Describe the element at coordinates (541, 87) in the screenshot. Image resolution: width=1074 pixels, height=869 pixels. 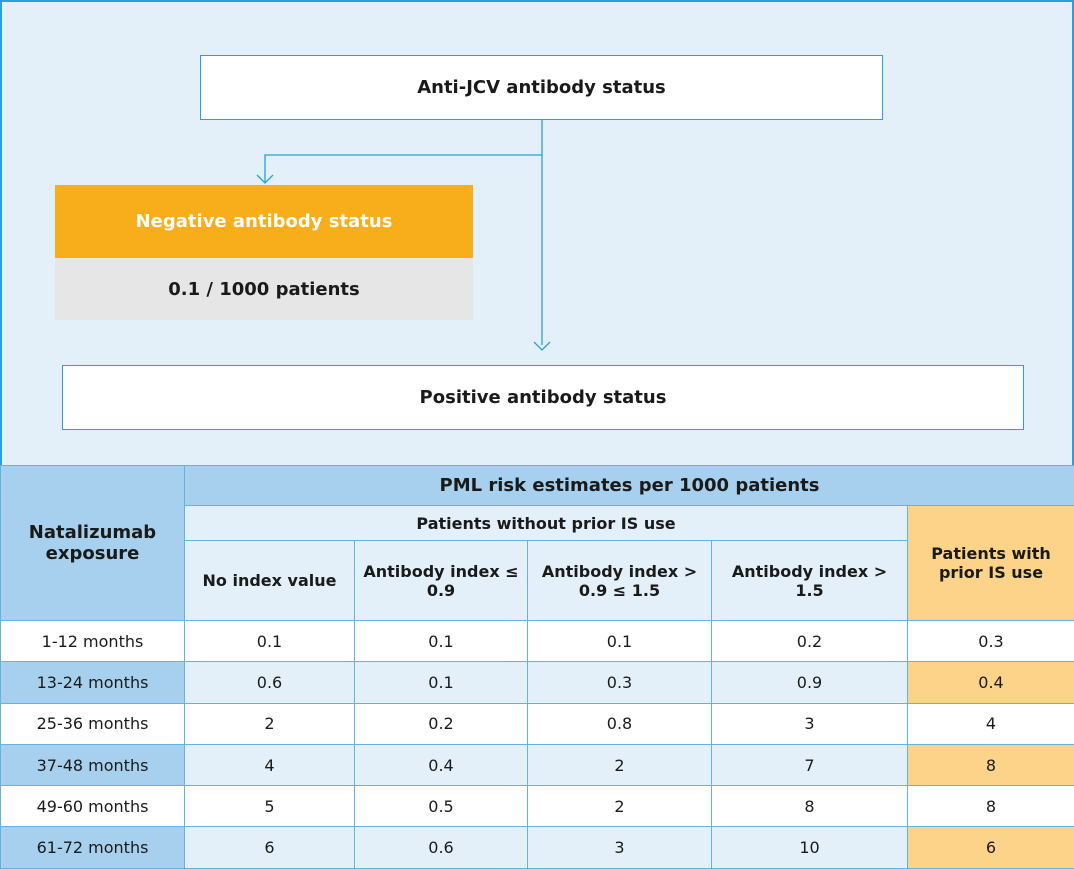
I see `root-box: Anti-JCV antibody status` at that location.